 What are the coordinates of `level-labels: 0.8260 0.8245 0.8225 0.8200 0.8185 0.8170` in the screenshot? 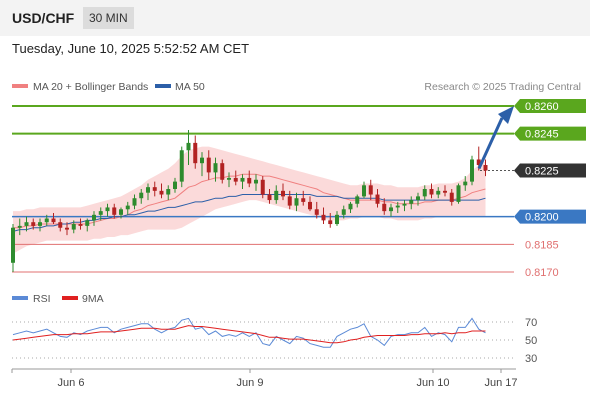 It's located at (550, 189).